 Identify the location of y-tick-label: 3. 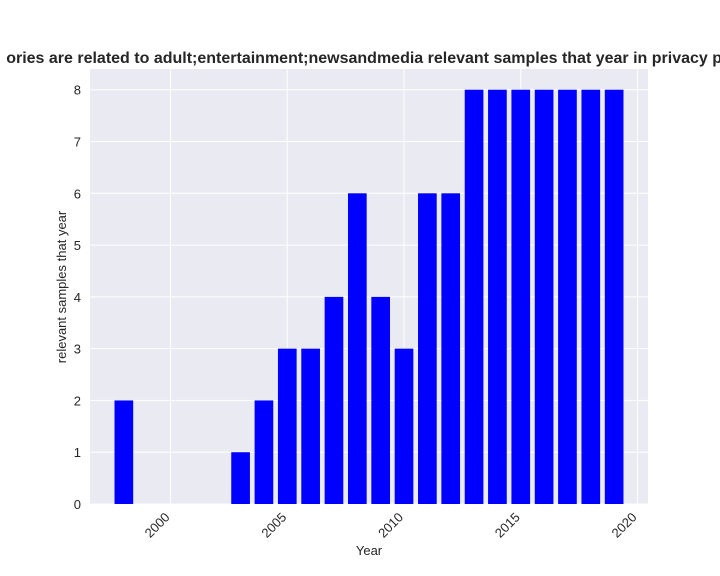
(77, 349).